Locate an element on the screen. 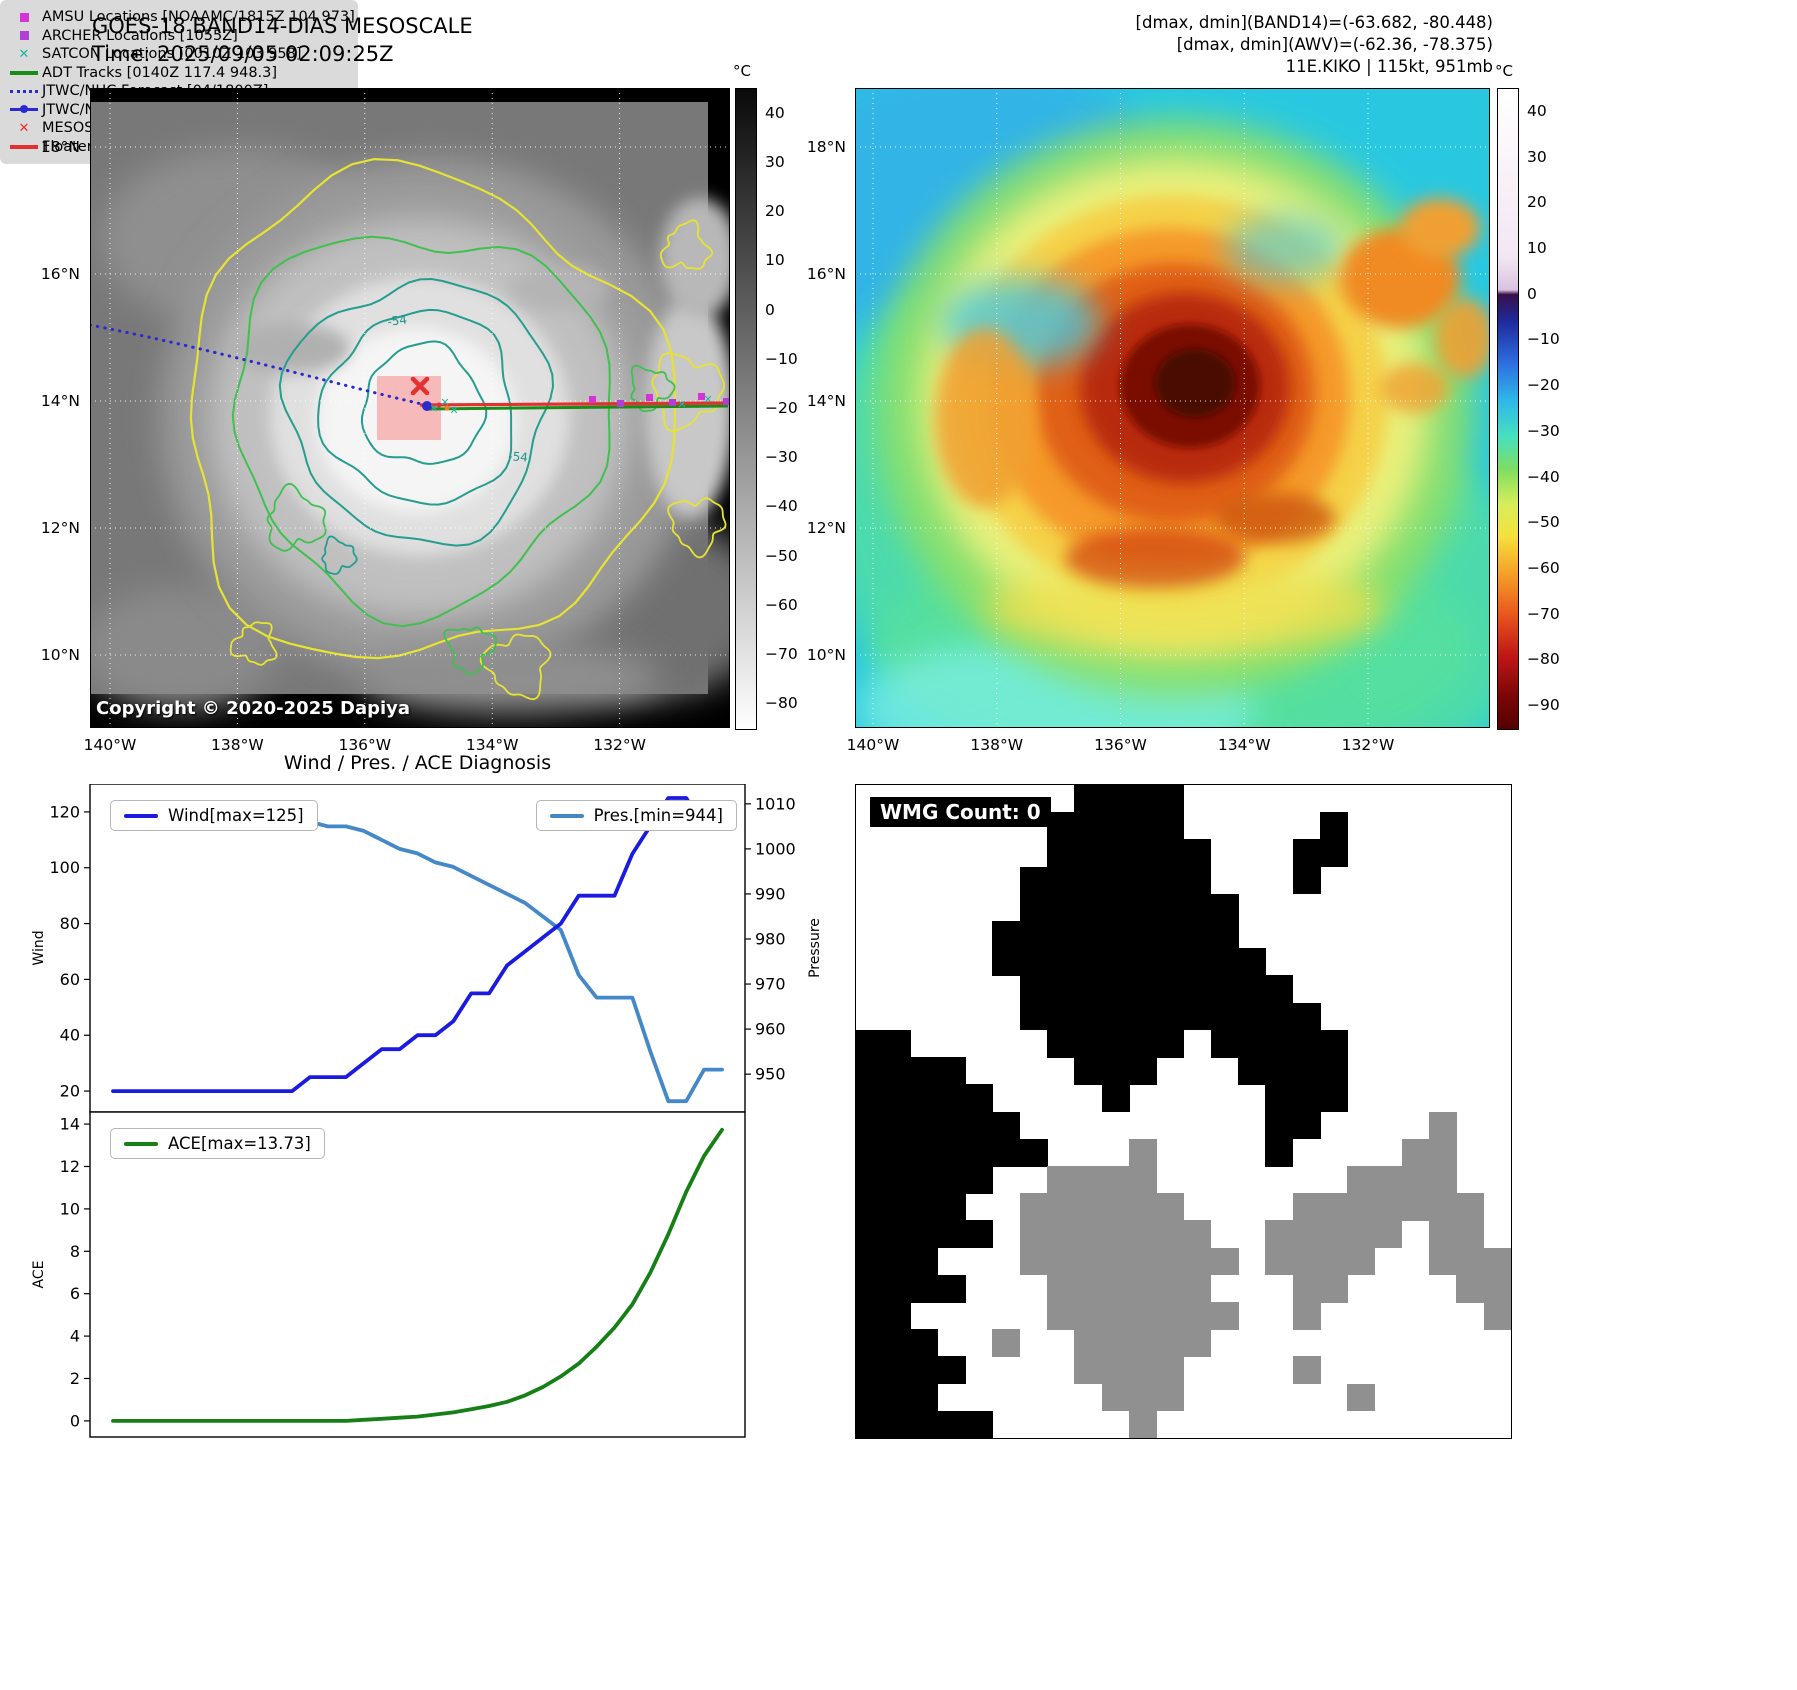  left-map-lat-axis: 18°N 16°N 14°N 12°N 10°N is located at coordinates (57, 408).